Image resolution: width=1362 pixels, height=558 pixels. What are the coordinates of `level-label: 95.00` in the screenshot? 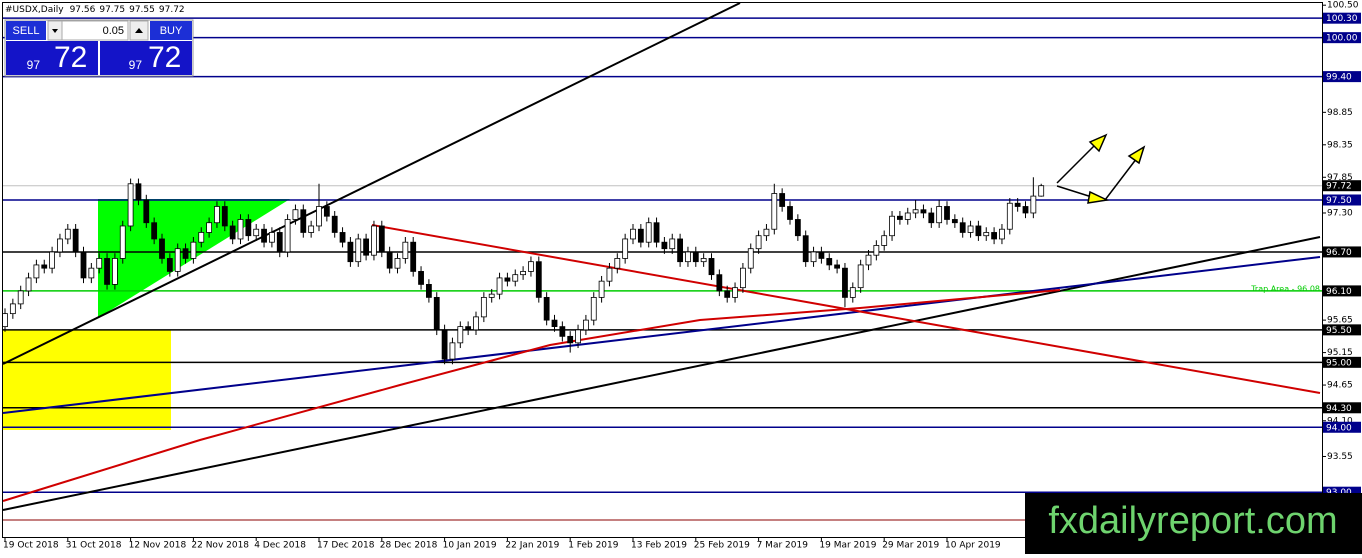 It's located at (1339, 363).